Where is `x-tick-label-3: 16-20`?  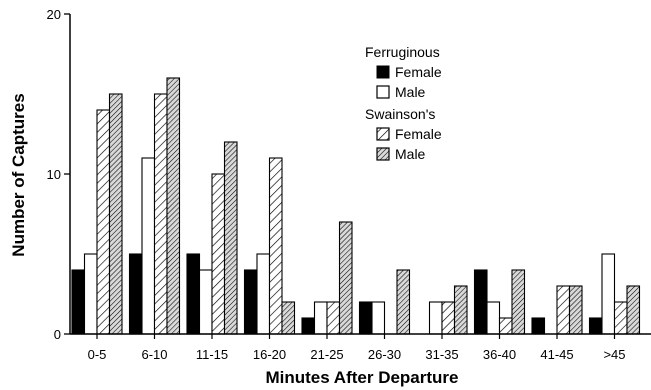 x-tick-label-3: 16-20 is located at coordinates (269, 354).